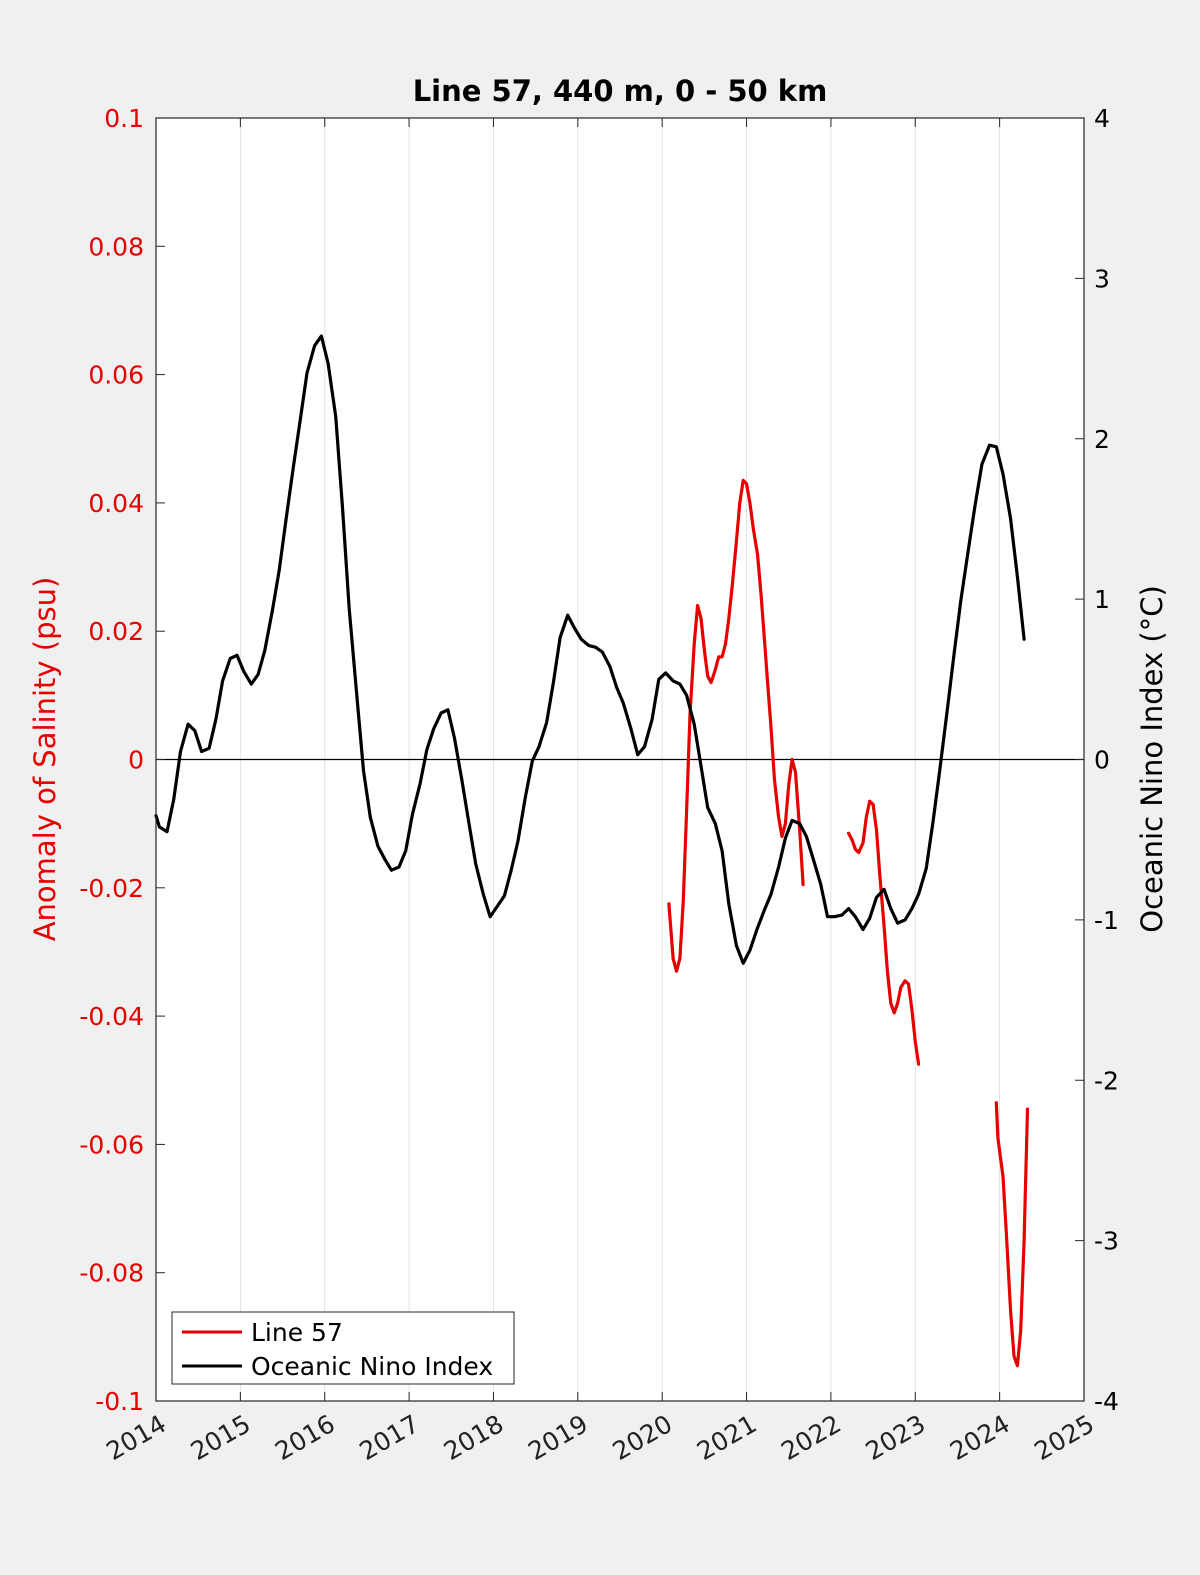  What do you see at coordinates (1152, 759) in the screenshot?
I see `y-axis-label-right: Oceanic Nino Index (°C)` at bounding box center [1152, 759].